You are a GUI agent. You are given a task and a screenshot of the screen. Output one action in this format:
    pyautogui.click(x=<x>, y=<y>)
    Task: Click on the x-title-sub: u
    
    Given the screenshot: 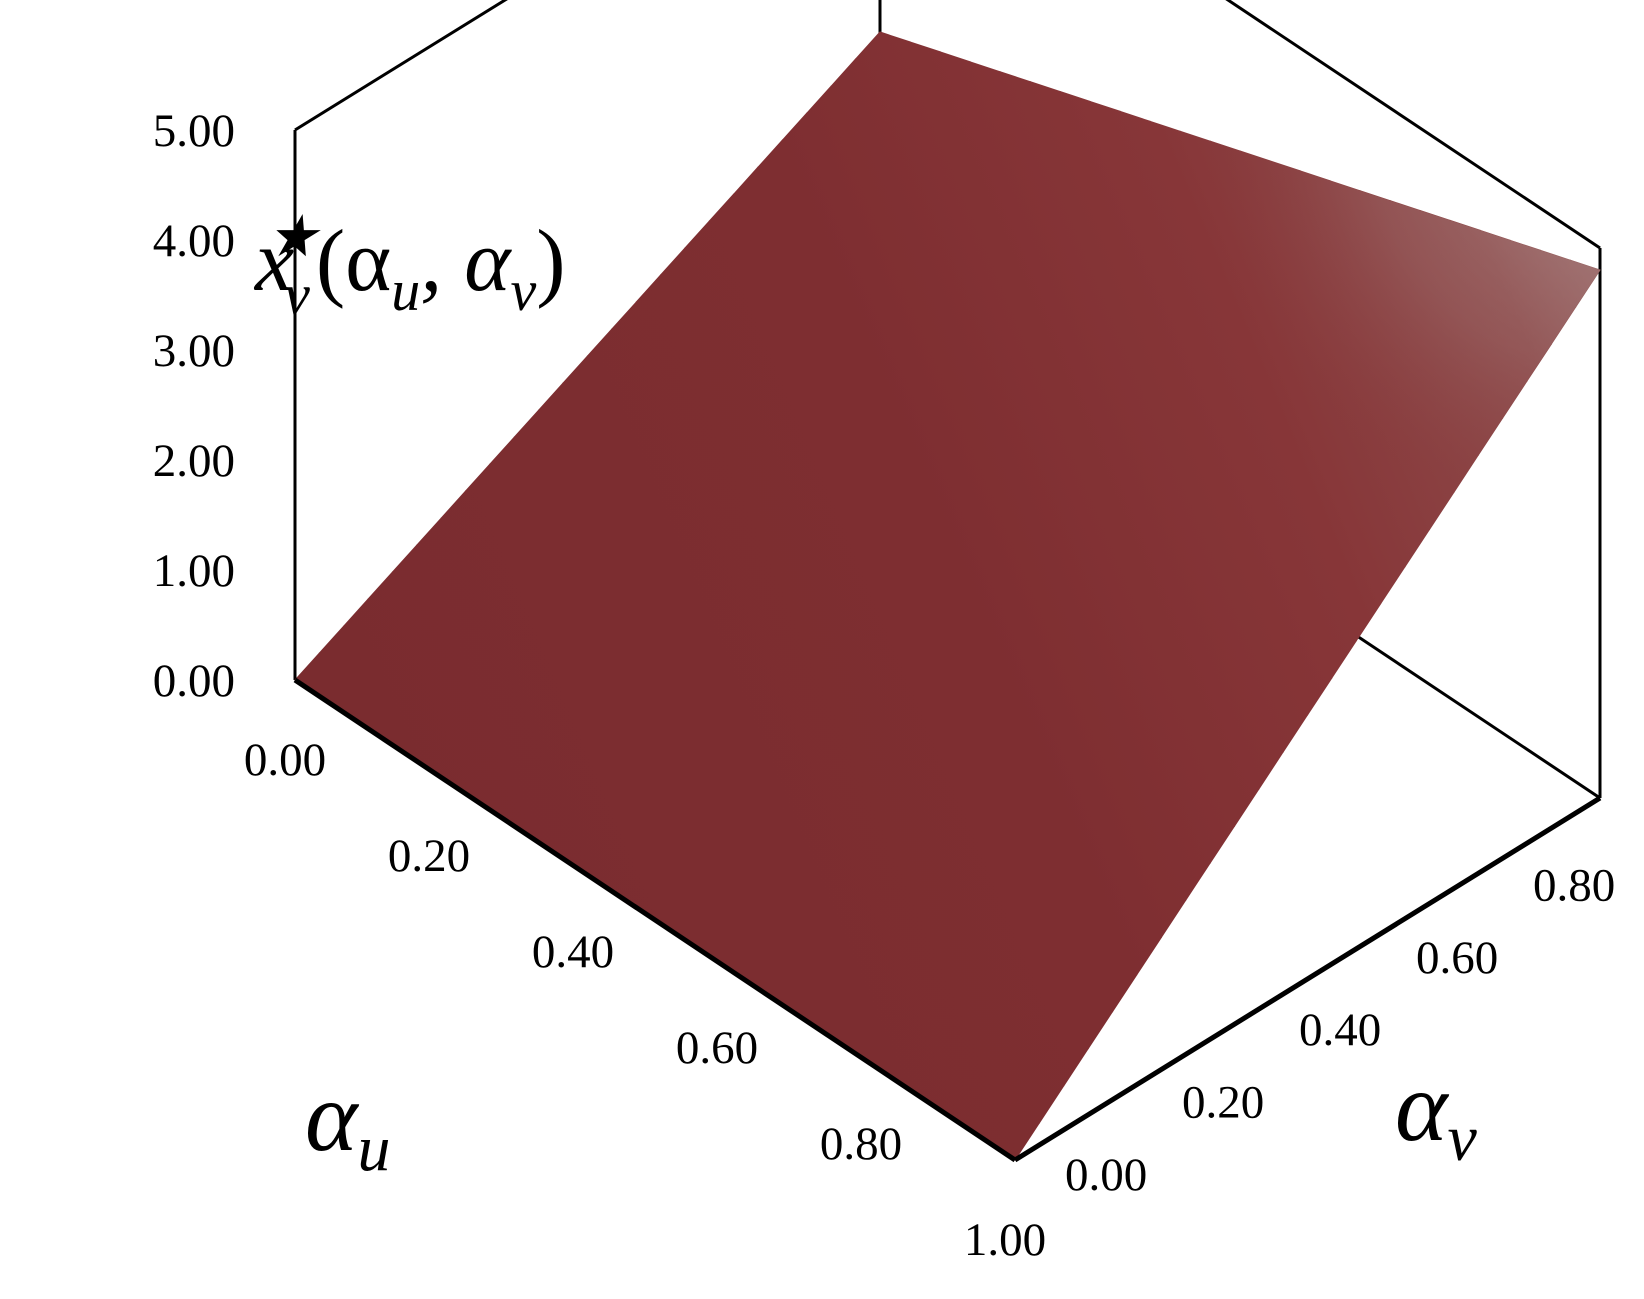 What is the action you would take?
    pyautogui.click(x=374, y=1148)
    